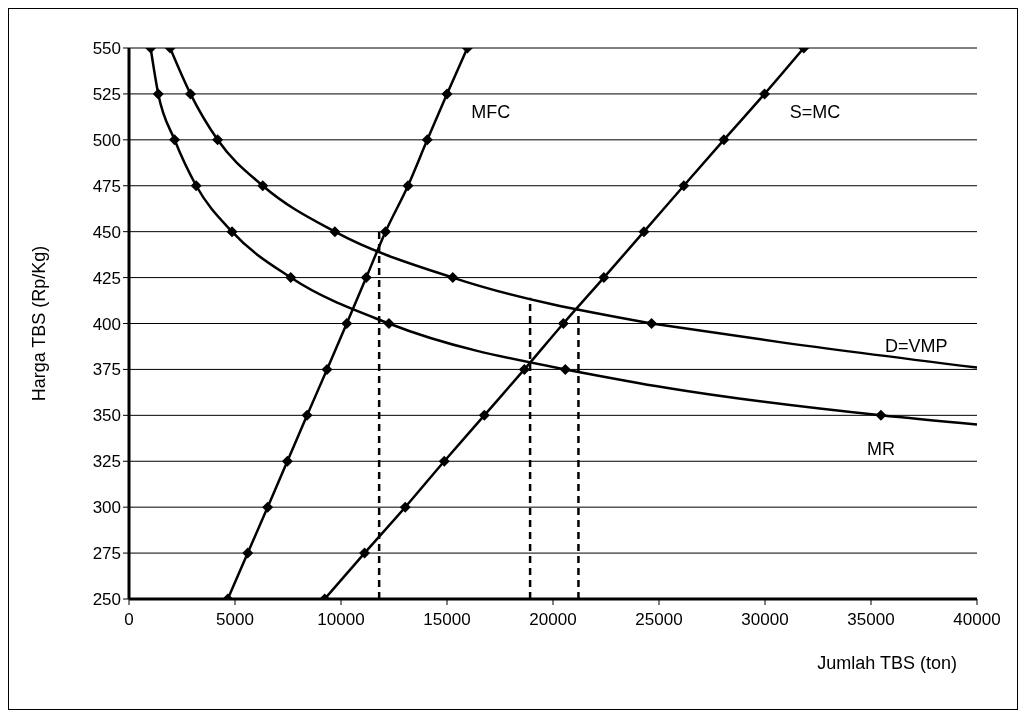 The height and width of the screenshot is (717, 1025). Describe the element at coordinates (553, 620) in the screenshot. I see `x-tick-label: 20000` at that location.